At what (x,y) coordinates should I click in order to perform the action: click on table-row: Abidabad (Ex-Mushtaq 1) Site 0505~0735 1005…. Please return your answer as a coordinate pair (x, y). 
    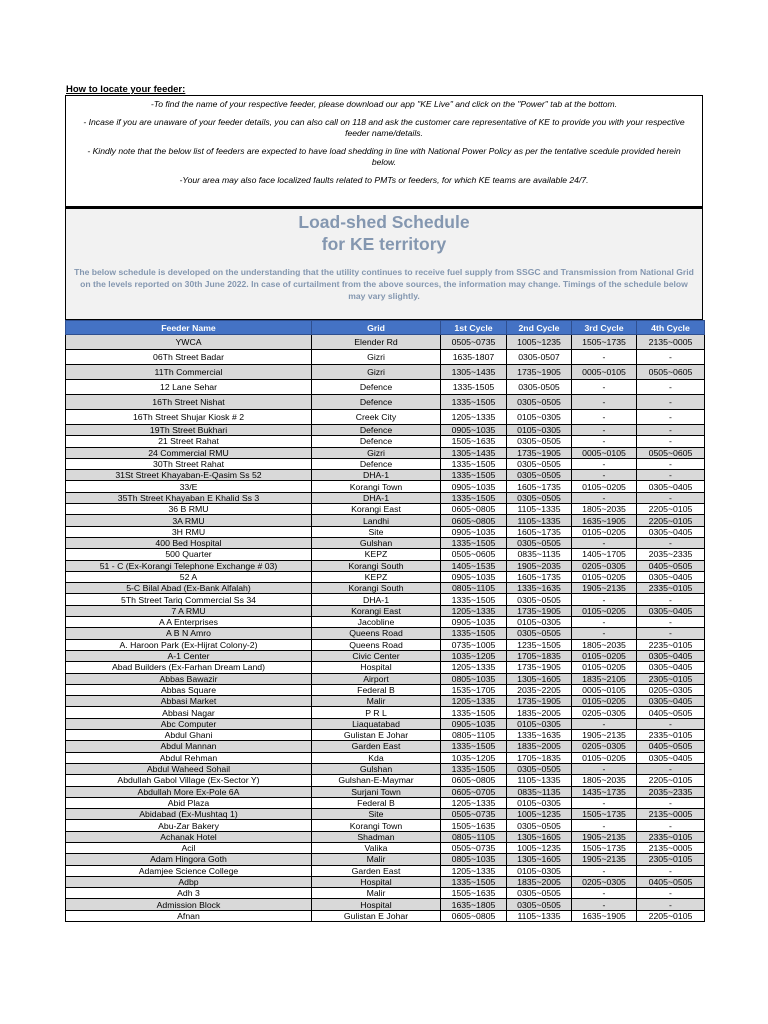
    Looking at the image, I should click on (385, 814).